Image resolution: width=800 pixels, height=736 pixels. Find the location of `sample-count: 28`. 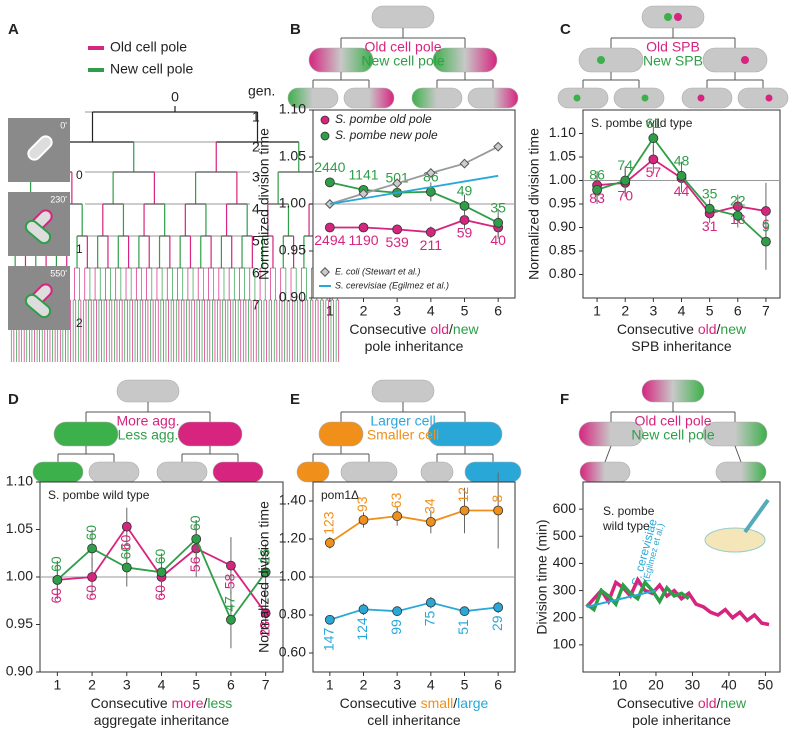

sample-count: 28 is located at coordinates (264, 629).